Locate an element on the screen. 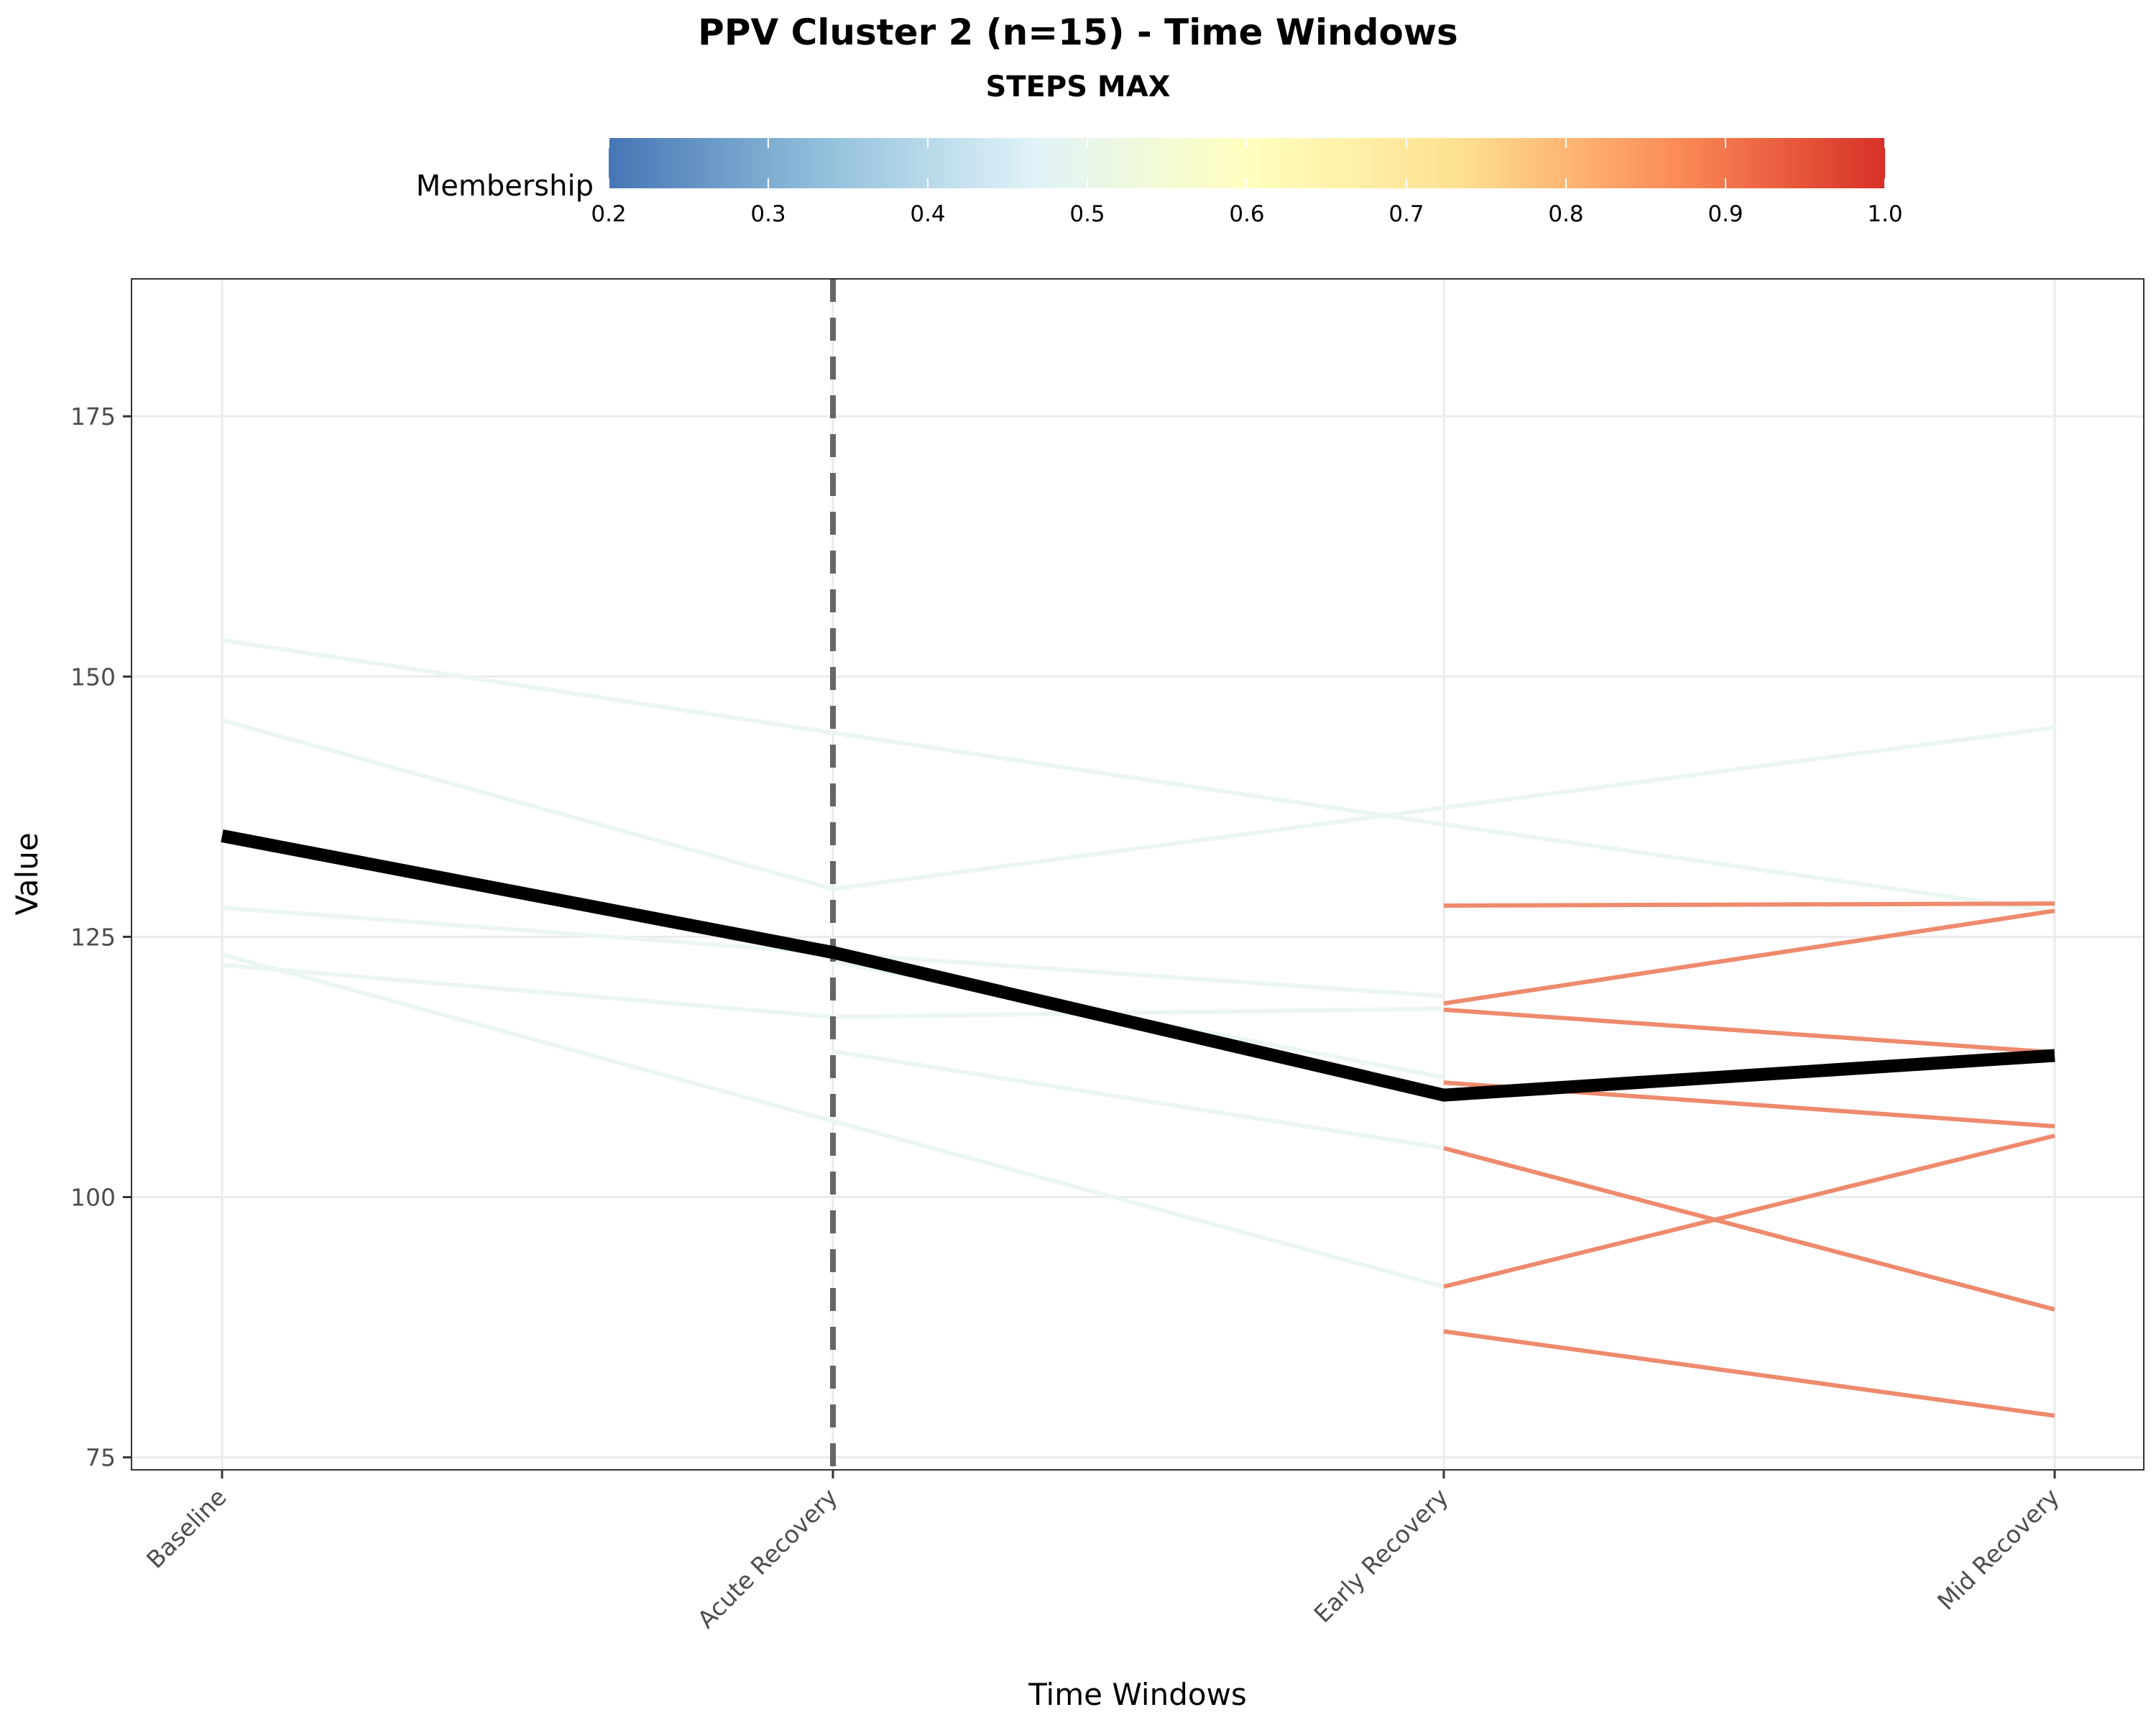  x-tick-label-1: Acute Recovery is located at coordinates (768, 1558).